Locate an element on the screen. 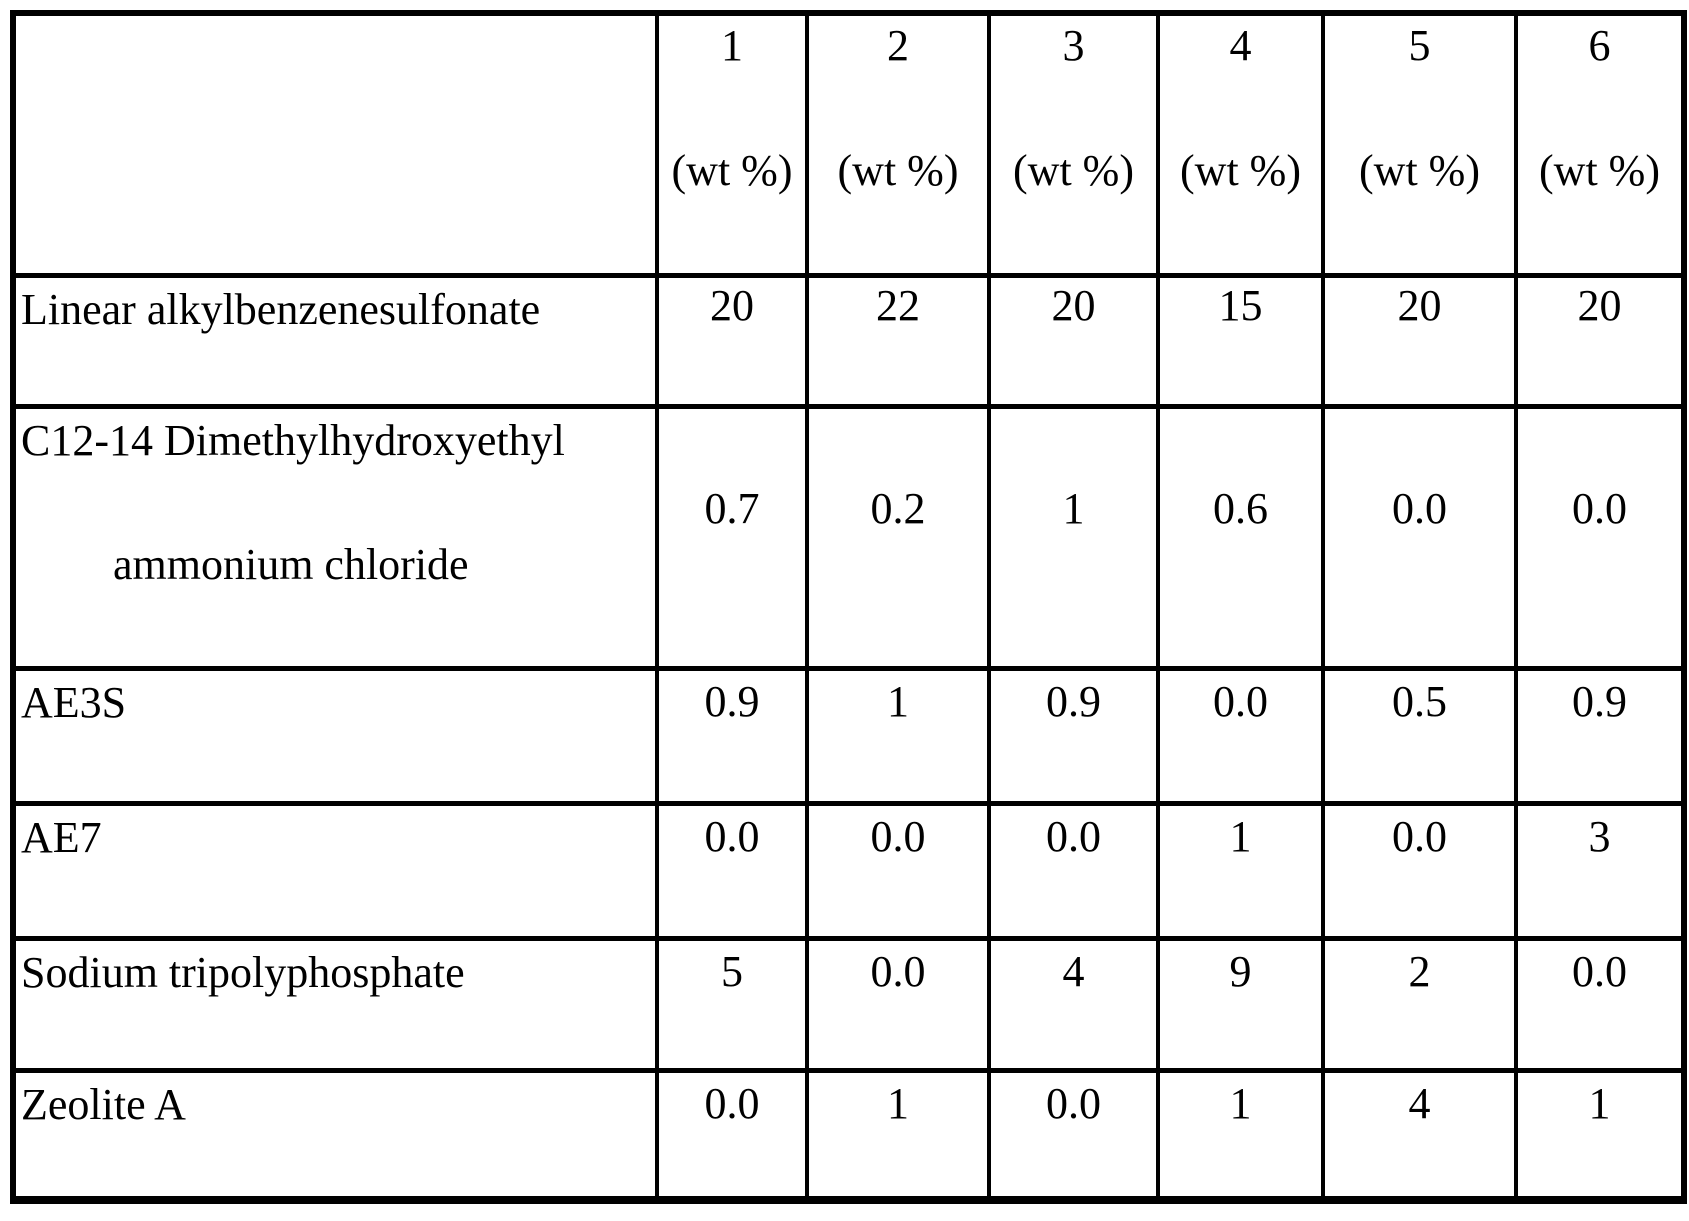 The width and height of the screenshot is (1689, 1221). column-number-5: 5 is located at coordinates (1419, 45).